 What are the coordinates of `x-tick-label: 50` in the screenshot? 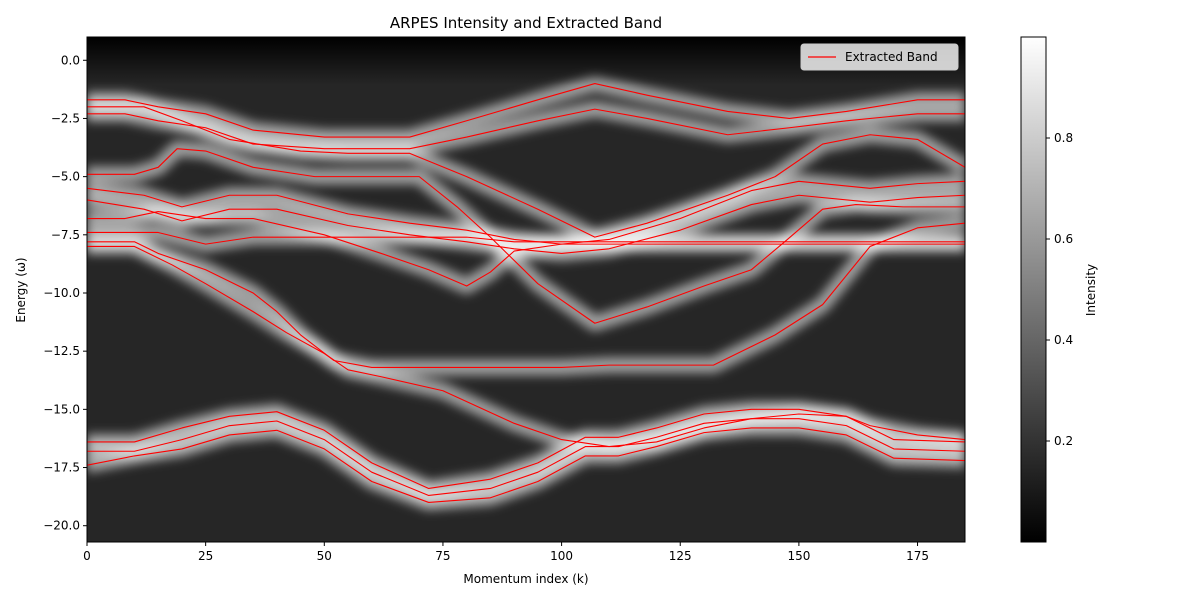 It's located at (324, 556).